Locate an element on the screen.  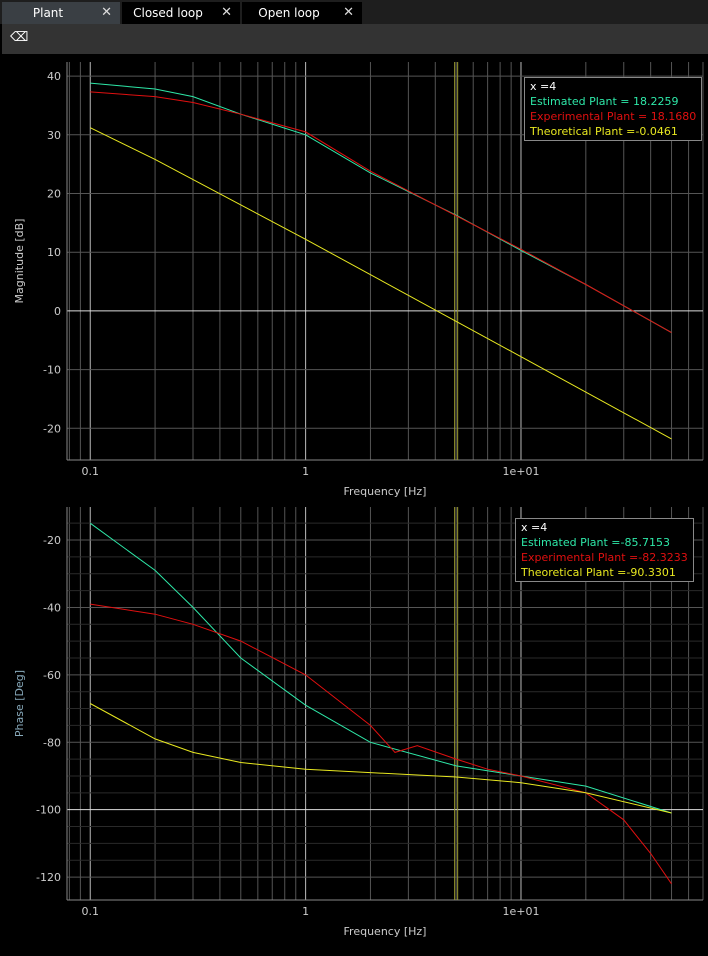
y-tick-label: 0 is located at coordinates (57, 311).